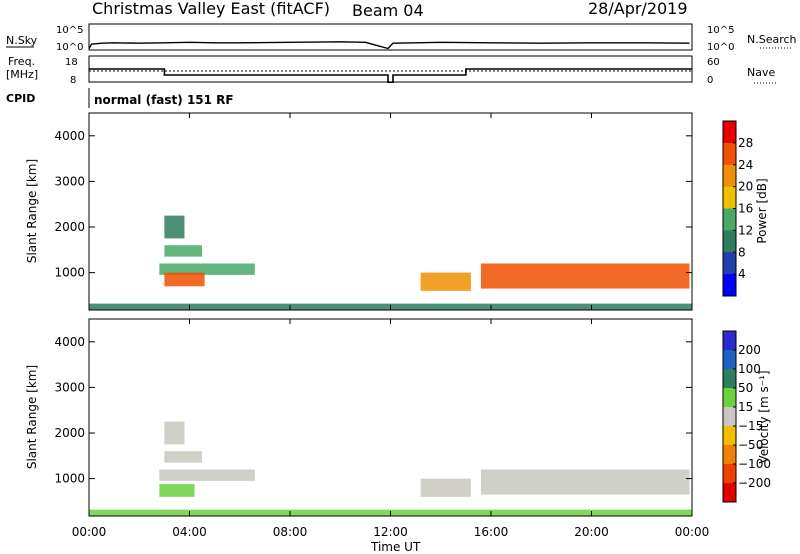  What do you see at coordinates (390, 532) in the screenshot?
I see `x-tick-label: 12:00` at bounding box center [390, 532].